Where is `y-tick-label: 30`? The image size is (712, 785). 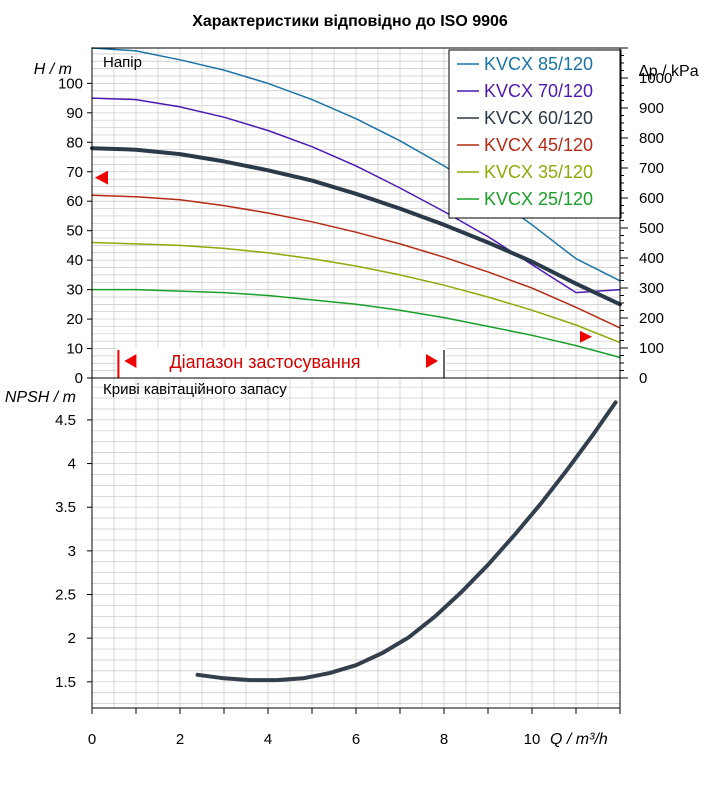
y-tick-label: 30 is located at coordinates (74, 290).